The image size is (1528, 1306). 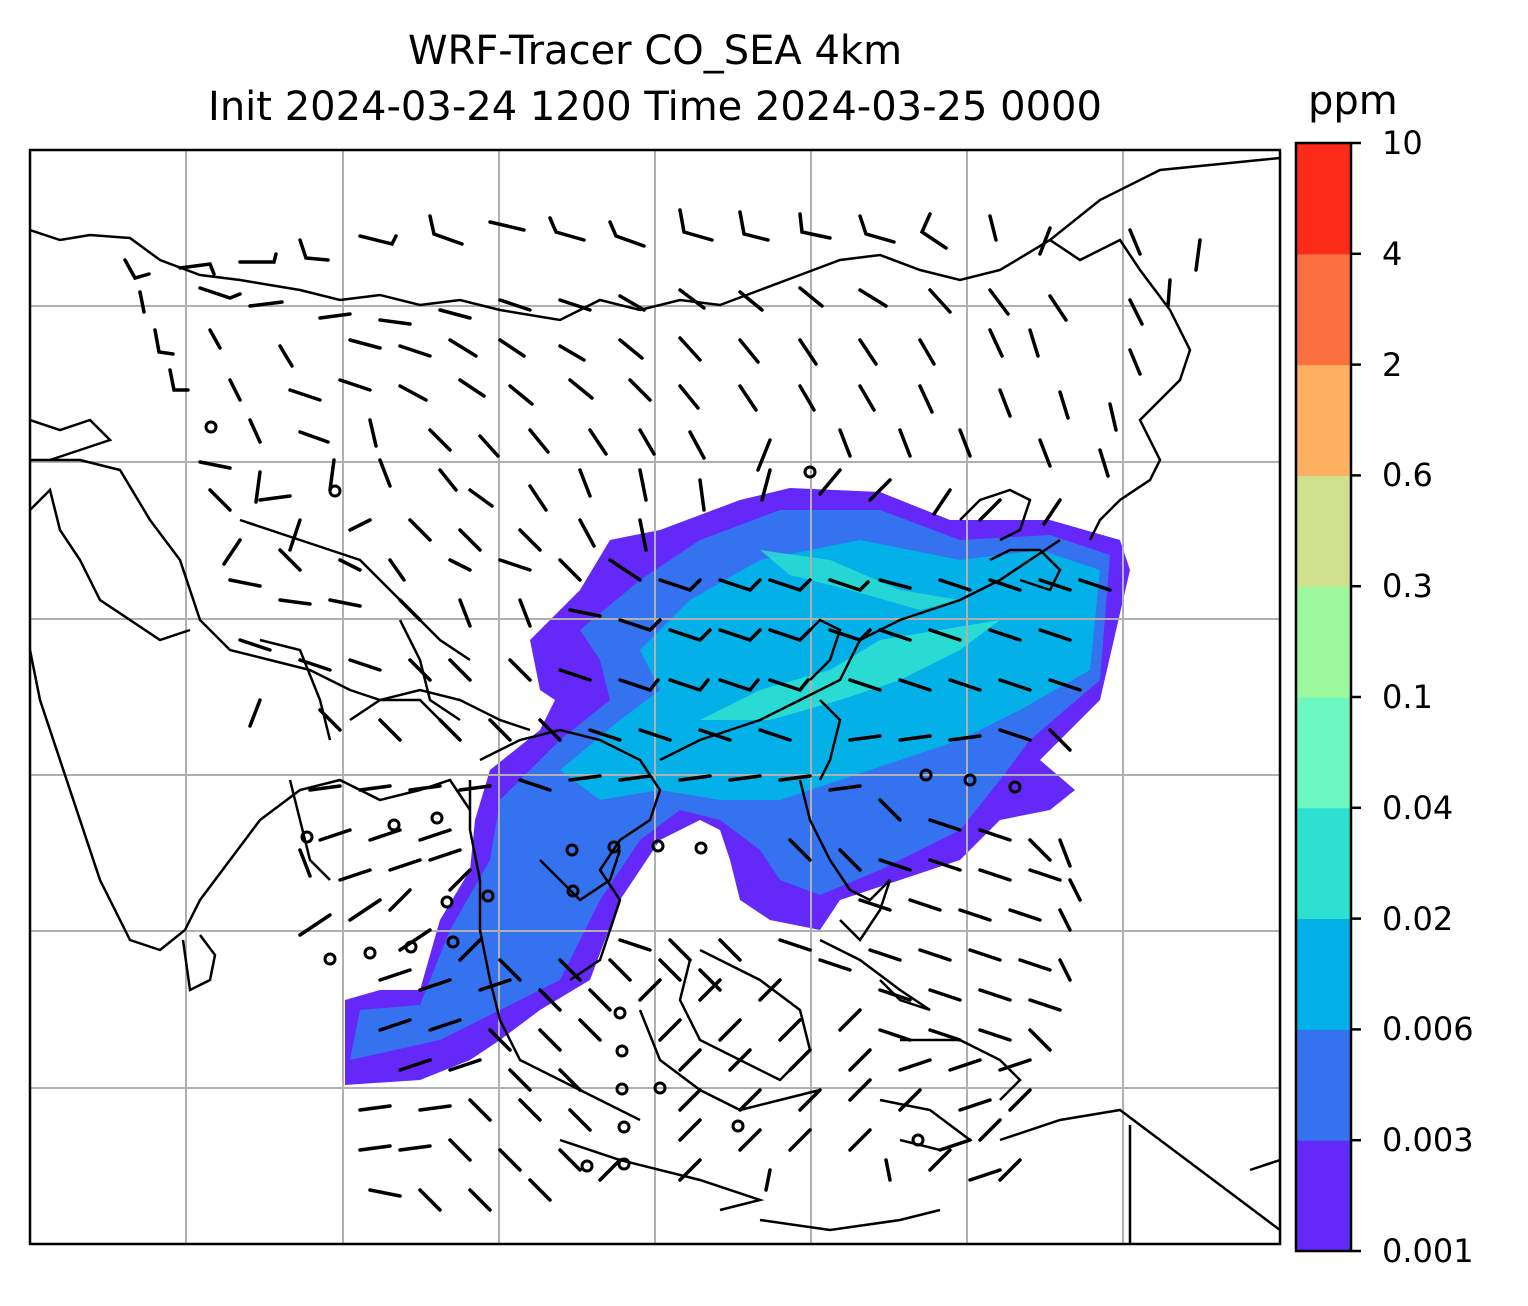 What do you see at coordinates (1407, 475) in the screenshot?
I see `colorbar-tick-label: 0.6` at bounding box center [1407, 475].